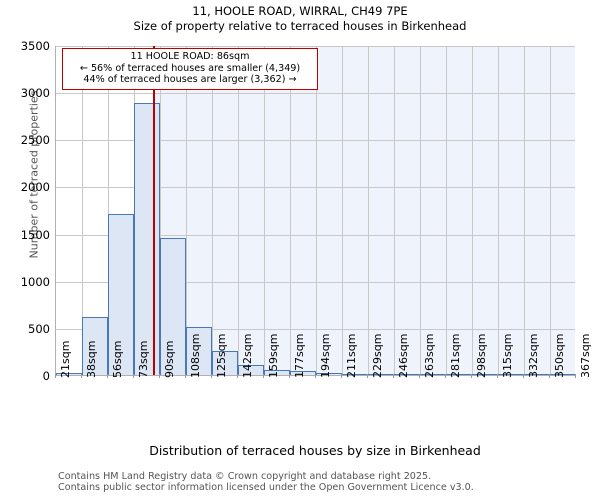 The image size is (600, 500). What do you see at coordinates (559, 355) in the screenshot?
I see `x-axis-tick-label: 350sqm` at bounding box center [559, 355].